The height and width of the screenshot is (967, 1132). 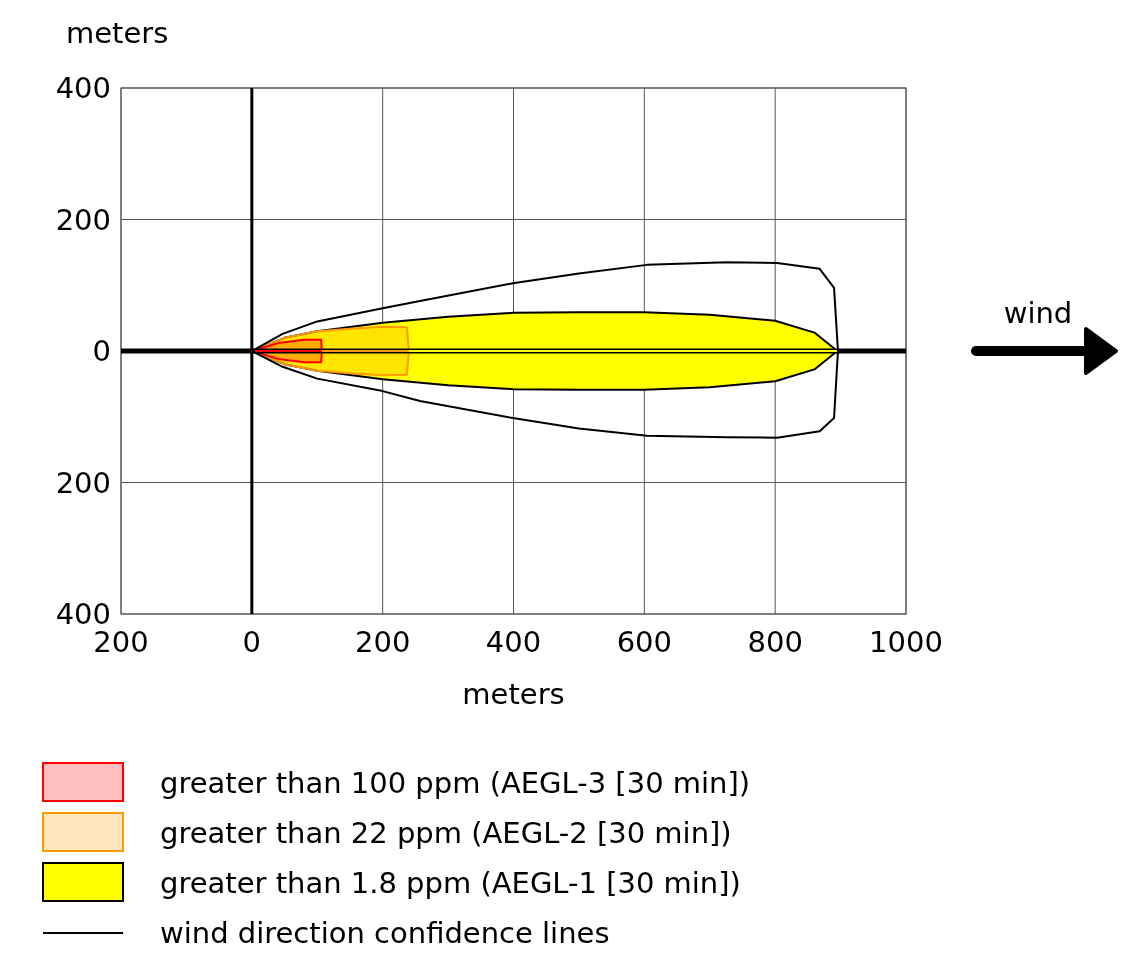 What do you see at coordinates (775, 642) in the screenshot?
I see `x-tick-label: 800` at bounding box center [775, 642].